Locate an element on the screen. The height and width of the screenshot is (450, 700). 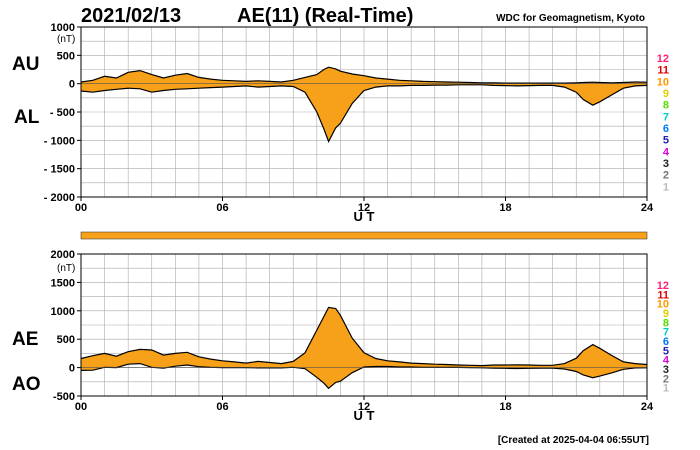
au-al-y-tick-label: - 500 is located at coordinates (62, 113).